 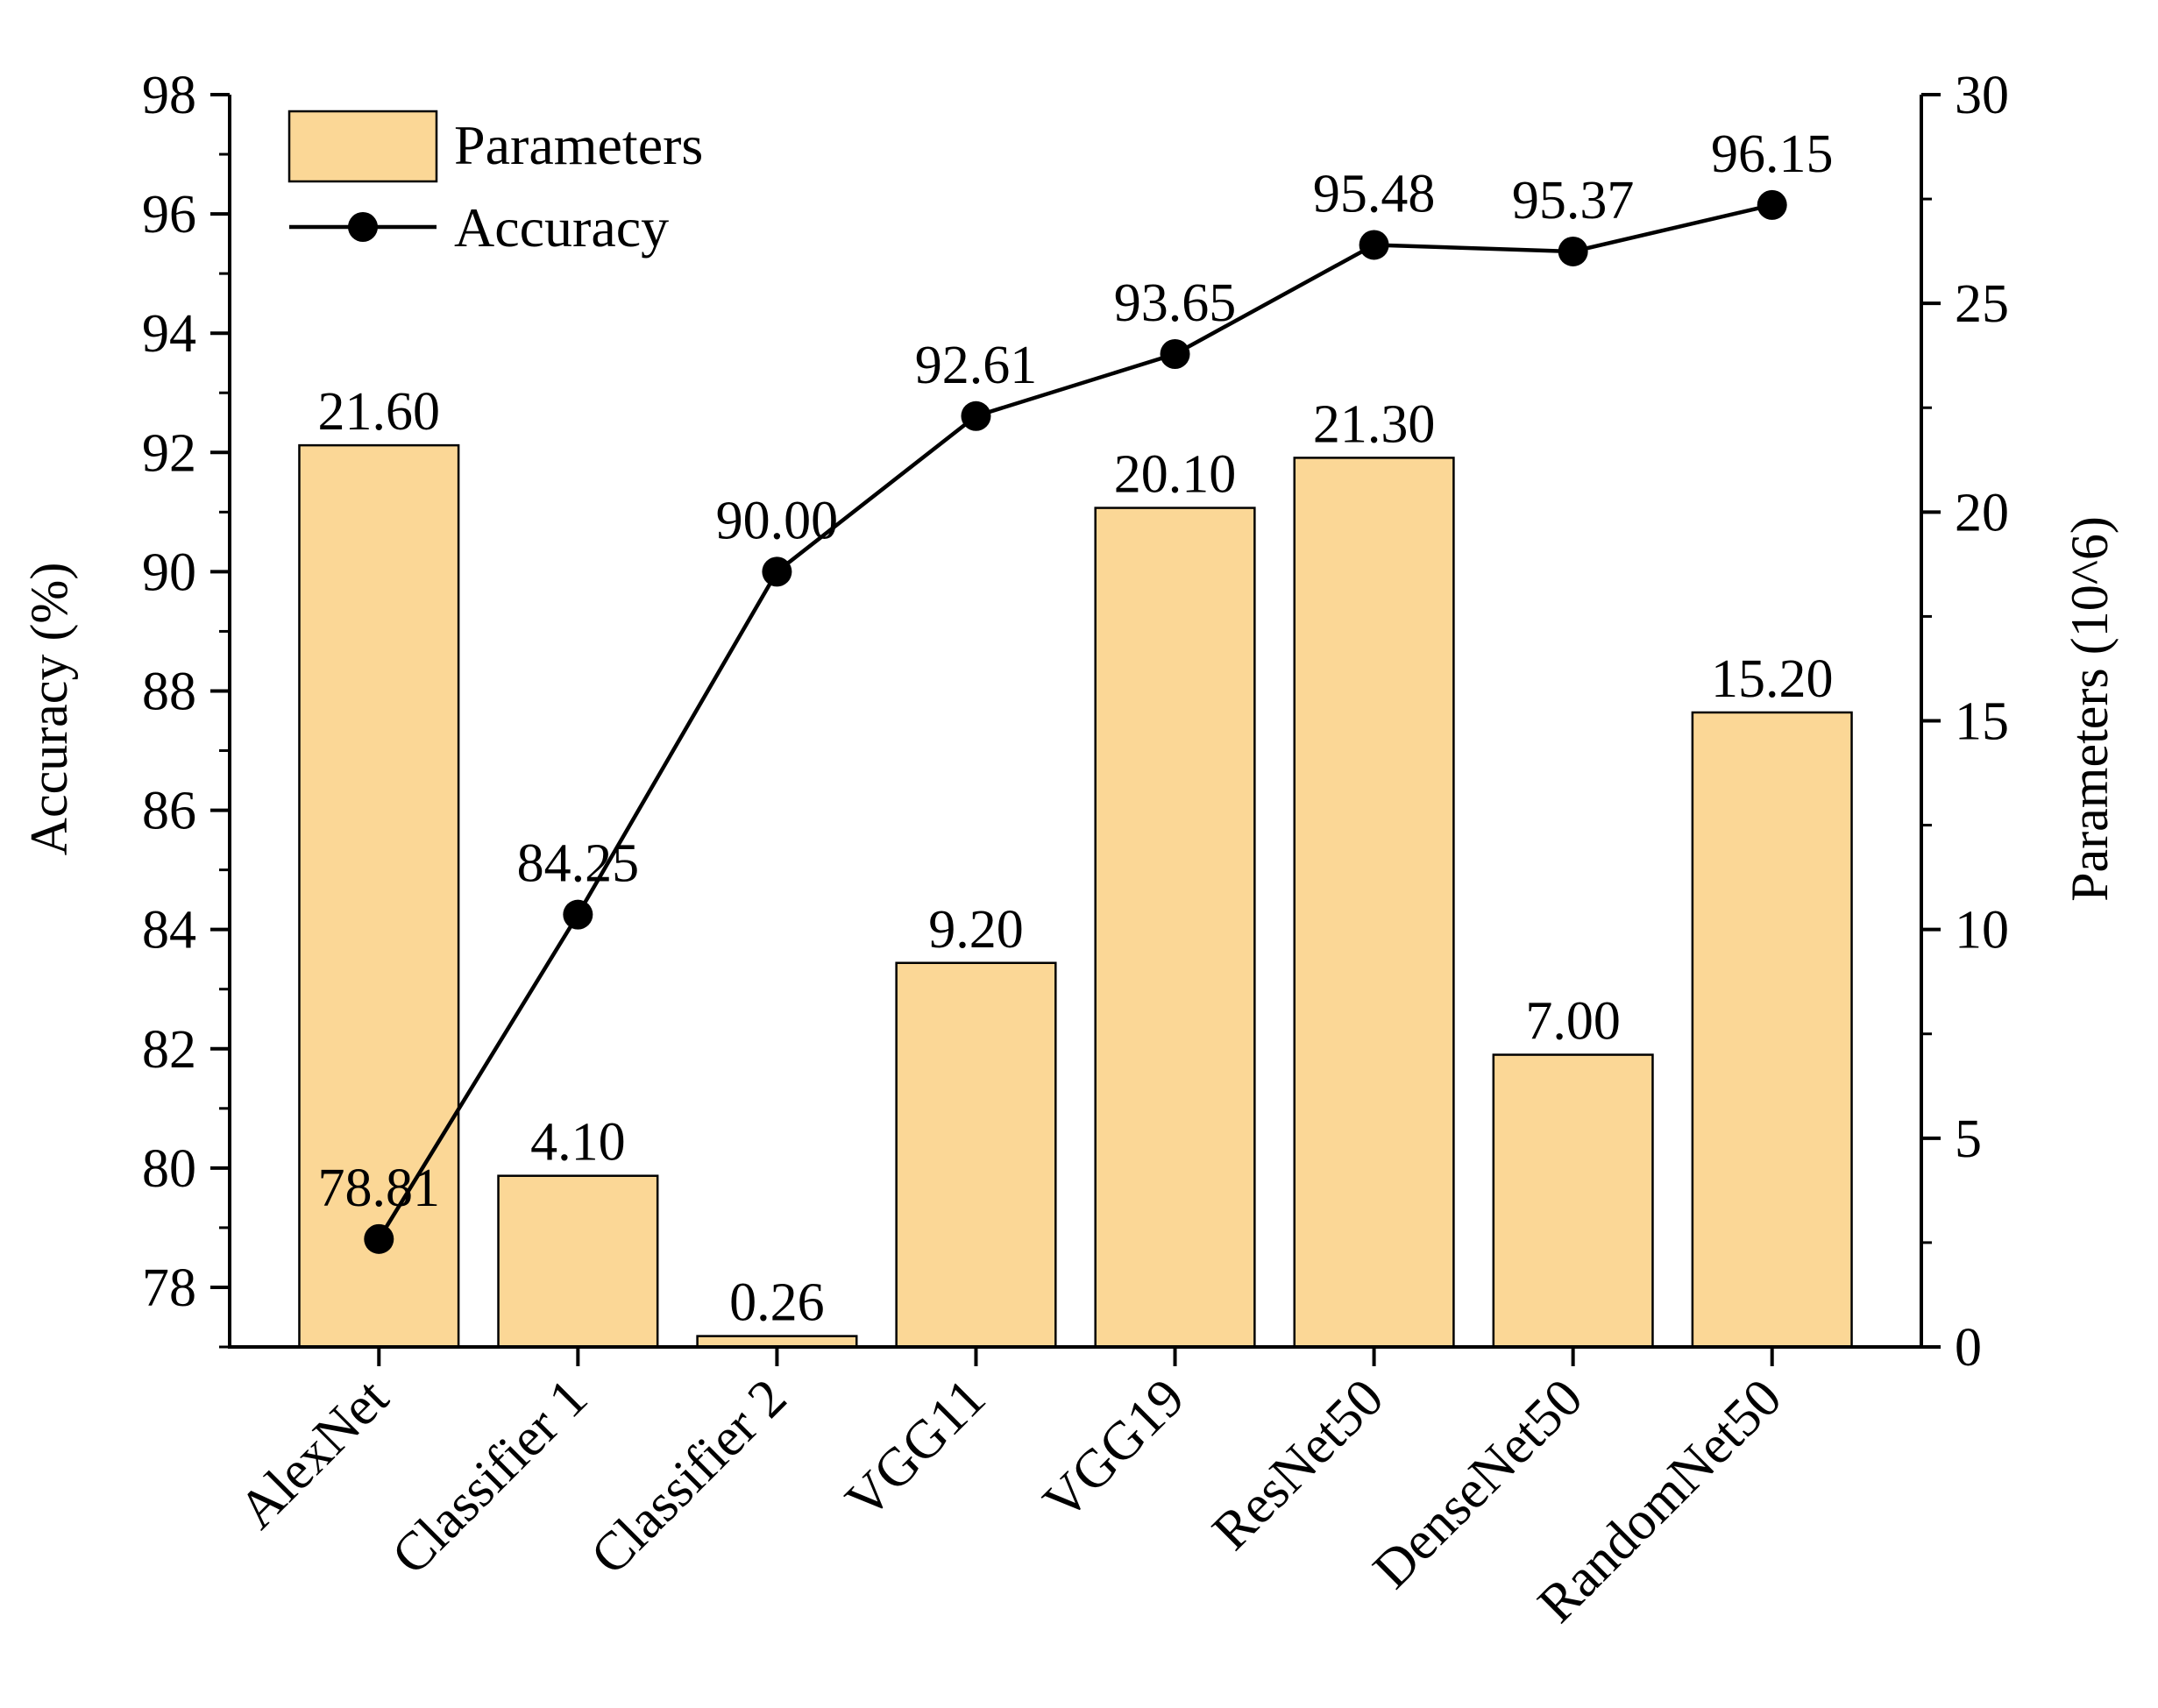 What do you see at coordinates (561, 228) in the screenshot?
I see `legend-accuracy-label: Accuracy` at bounding box center [561, 228].